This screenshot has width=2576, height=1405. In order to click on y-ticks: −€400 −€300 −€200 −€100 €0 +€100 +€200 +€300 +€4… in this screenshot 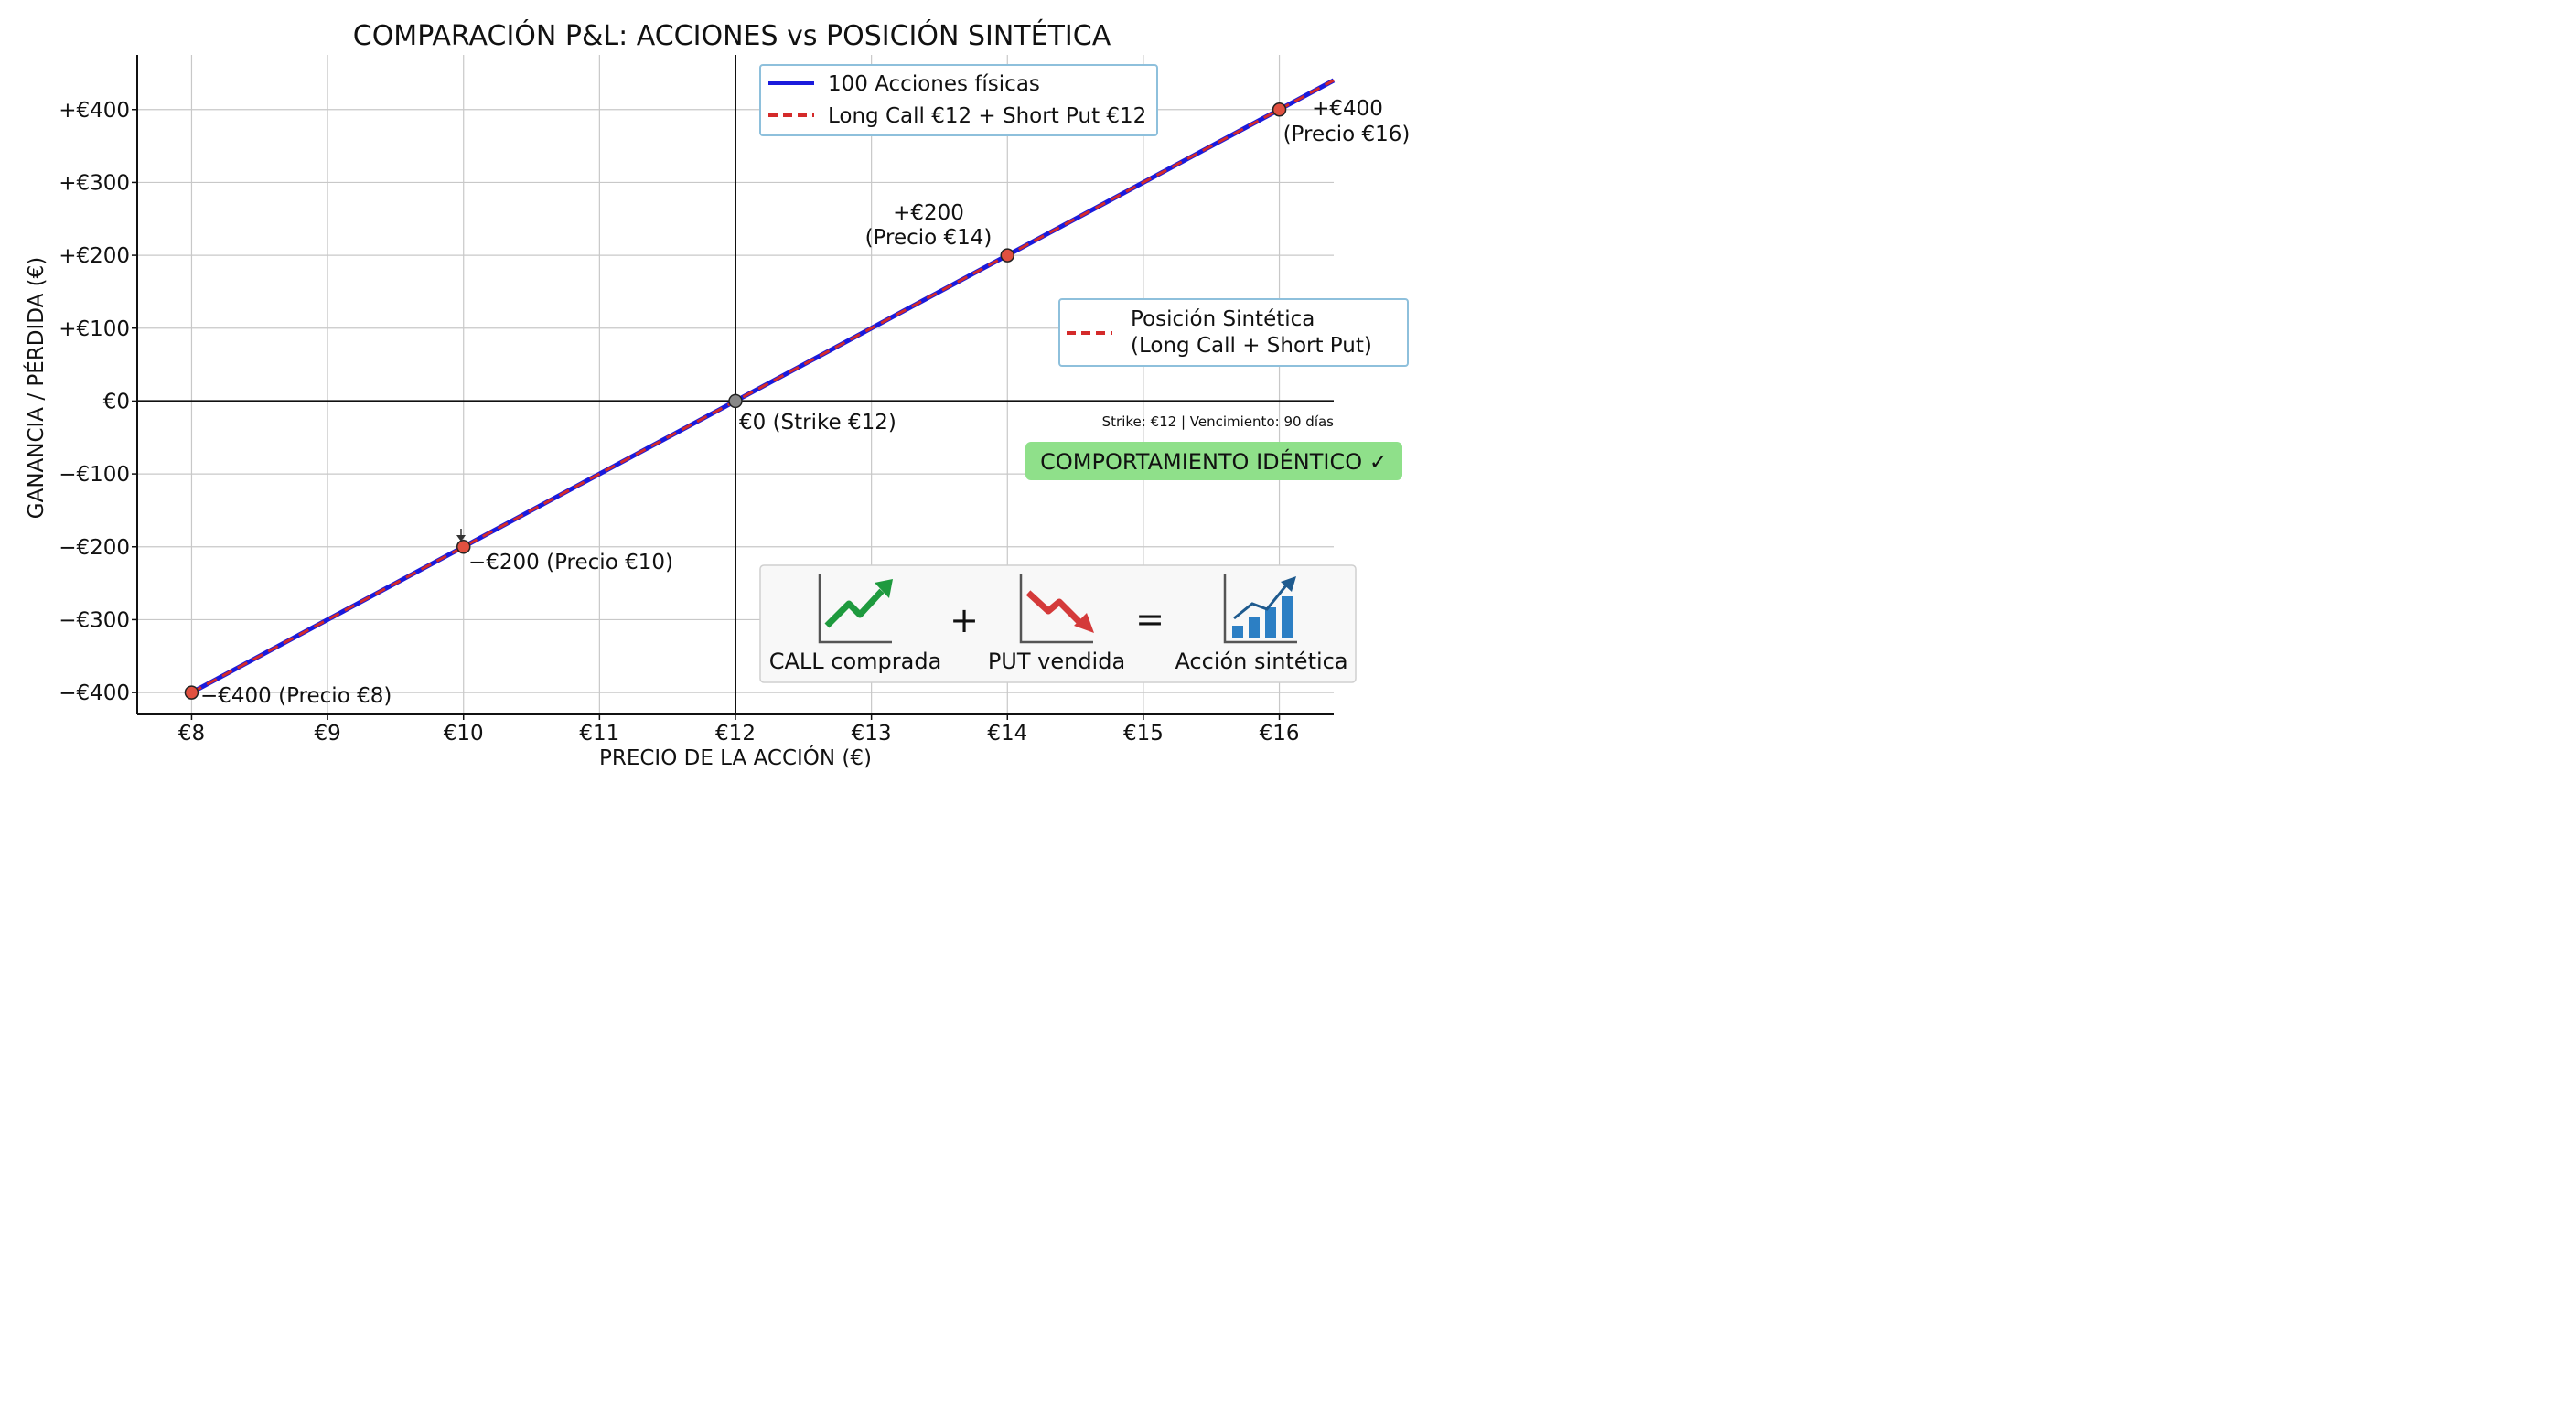, I will do `click(98, 402)`.